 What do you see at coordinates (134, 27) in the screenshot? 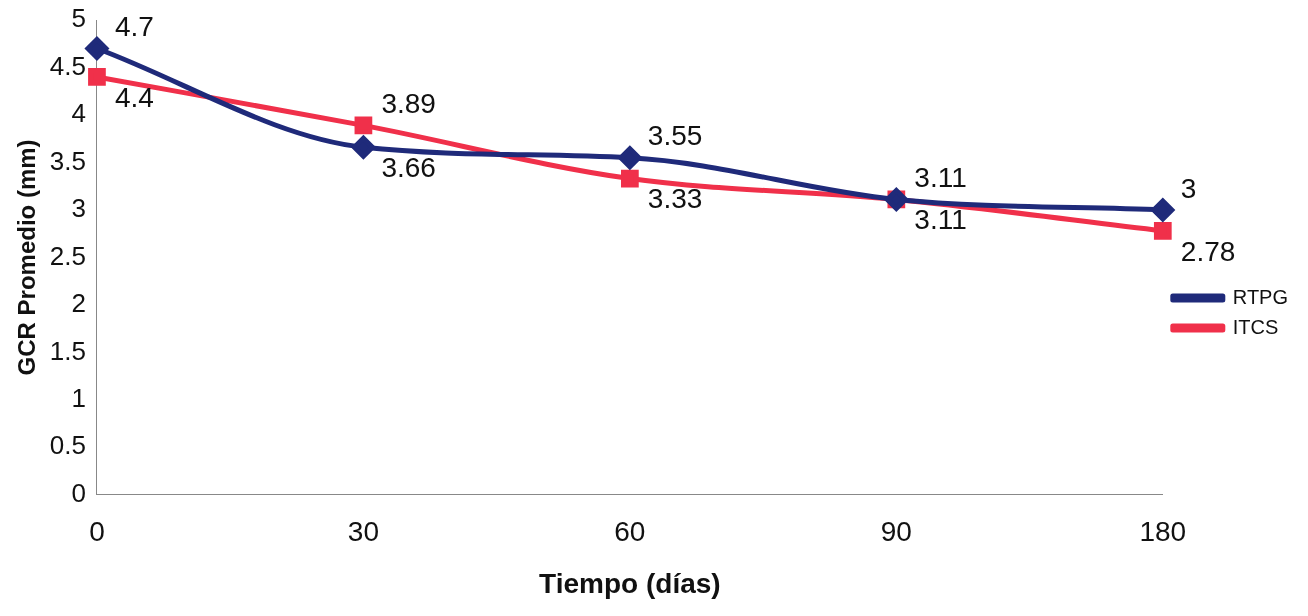
I see `data-label: 4.7` at bounding box center [134, 27].